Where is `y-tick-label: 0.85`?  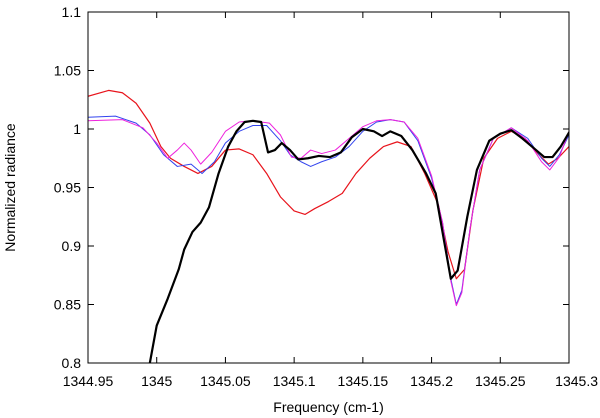 y-tick-label: 0.85 is located at coordinates (67, 305).